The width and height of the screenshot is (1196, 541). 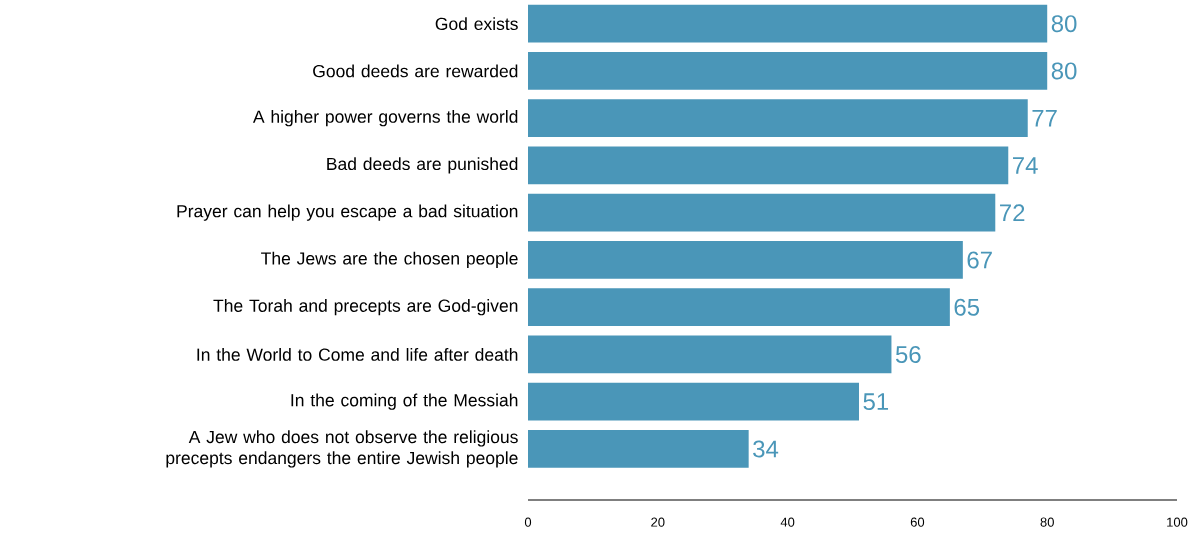 I want to click on y-tick-label: A Jew who does not observe the religious precepts endangers the entire Jewish people, so click(x=342, y=449).